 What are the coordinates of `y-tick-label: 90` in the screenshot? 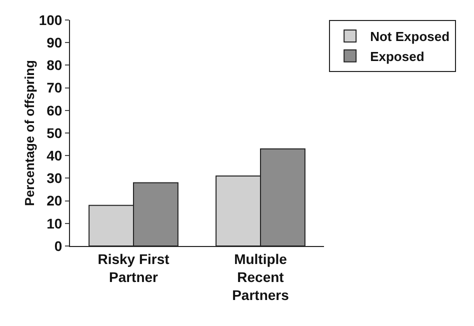 It's located at (54, 42).